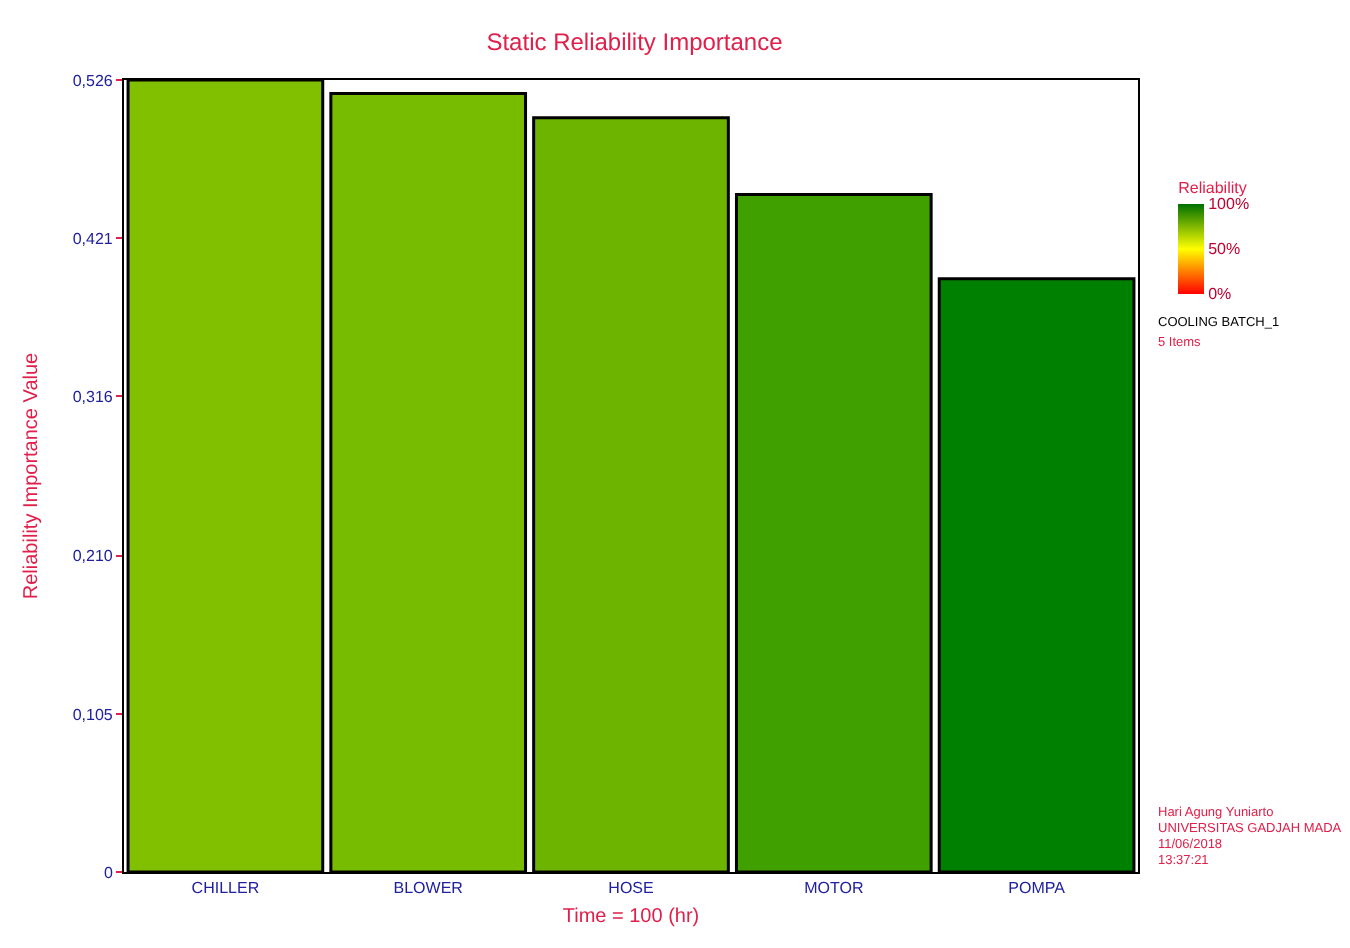 This screenshot has height=948, width=1350. Describe the element at coordinates (428, 888) in the screenshot. I see `x-tick-label: BLOWER` at that location.